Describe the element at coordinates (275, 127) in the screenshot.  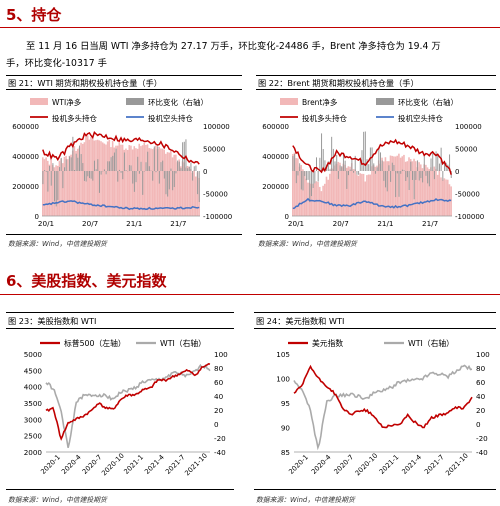
I see `left-axis-tick: 600000` at that location.